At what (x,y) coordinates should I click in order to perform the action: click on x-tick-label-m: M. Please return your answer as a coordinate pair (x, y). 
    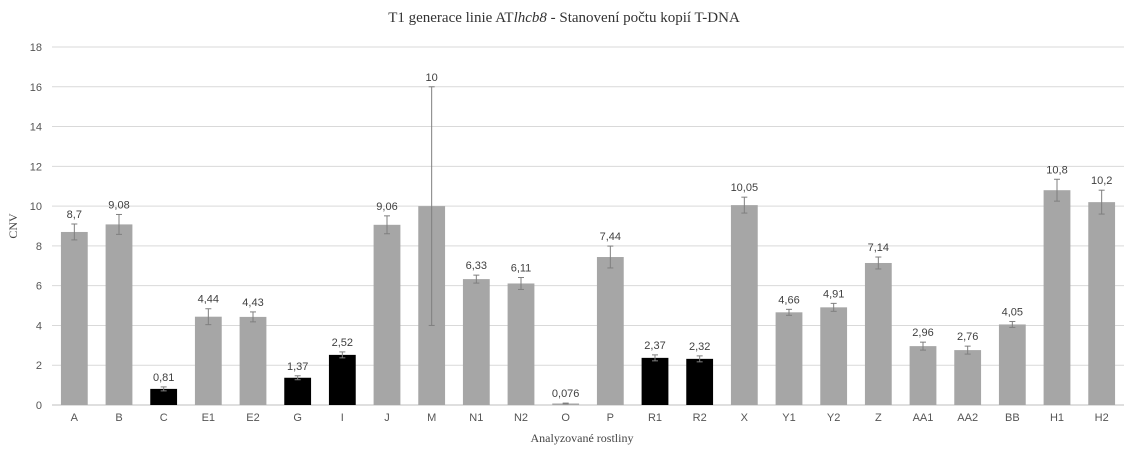
    Looking at the image, I should click on (431, 418).